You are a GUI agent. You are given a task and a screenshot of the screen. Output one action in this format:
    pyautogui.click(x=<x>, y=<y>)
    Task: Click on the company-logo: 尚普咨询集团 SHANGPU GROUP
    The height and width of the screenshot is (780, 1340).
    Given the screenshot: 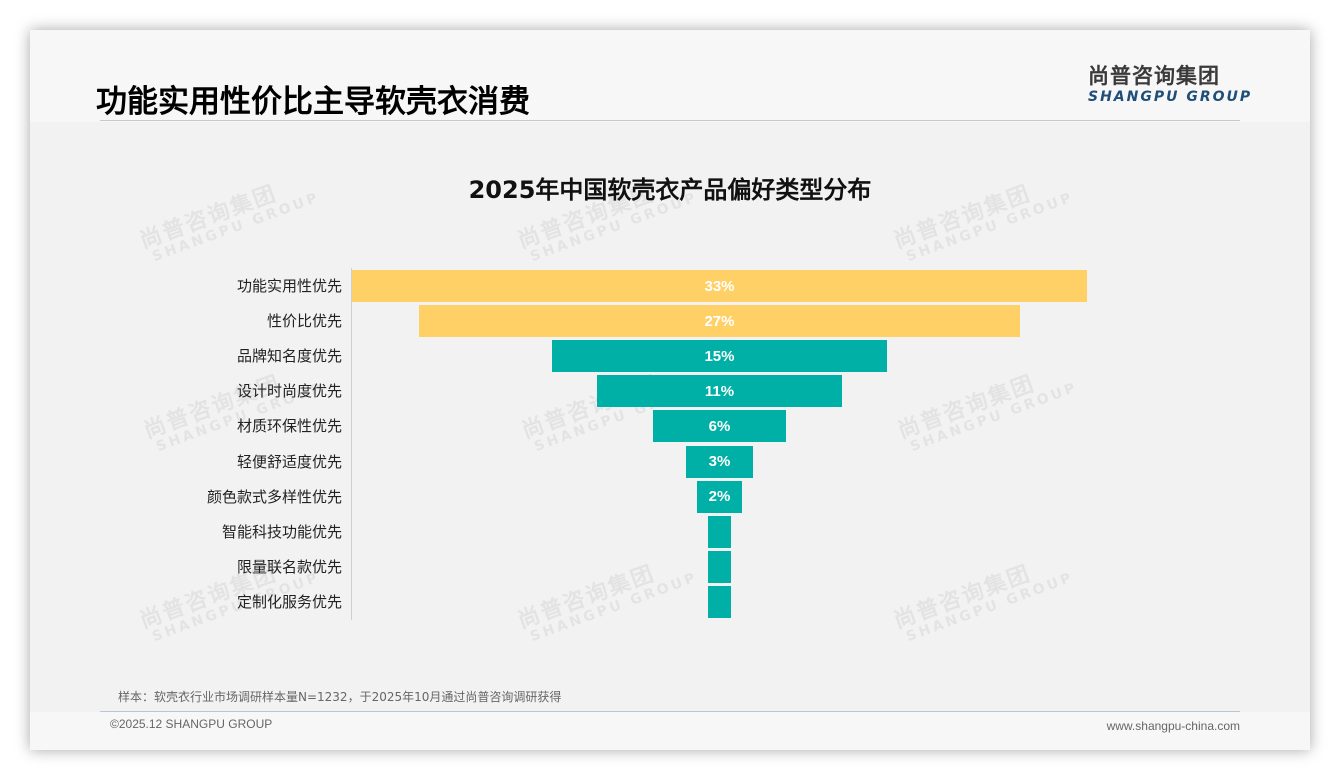 What is the action you would take?
    pyautogui.click(x=1170, y=85)
    